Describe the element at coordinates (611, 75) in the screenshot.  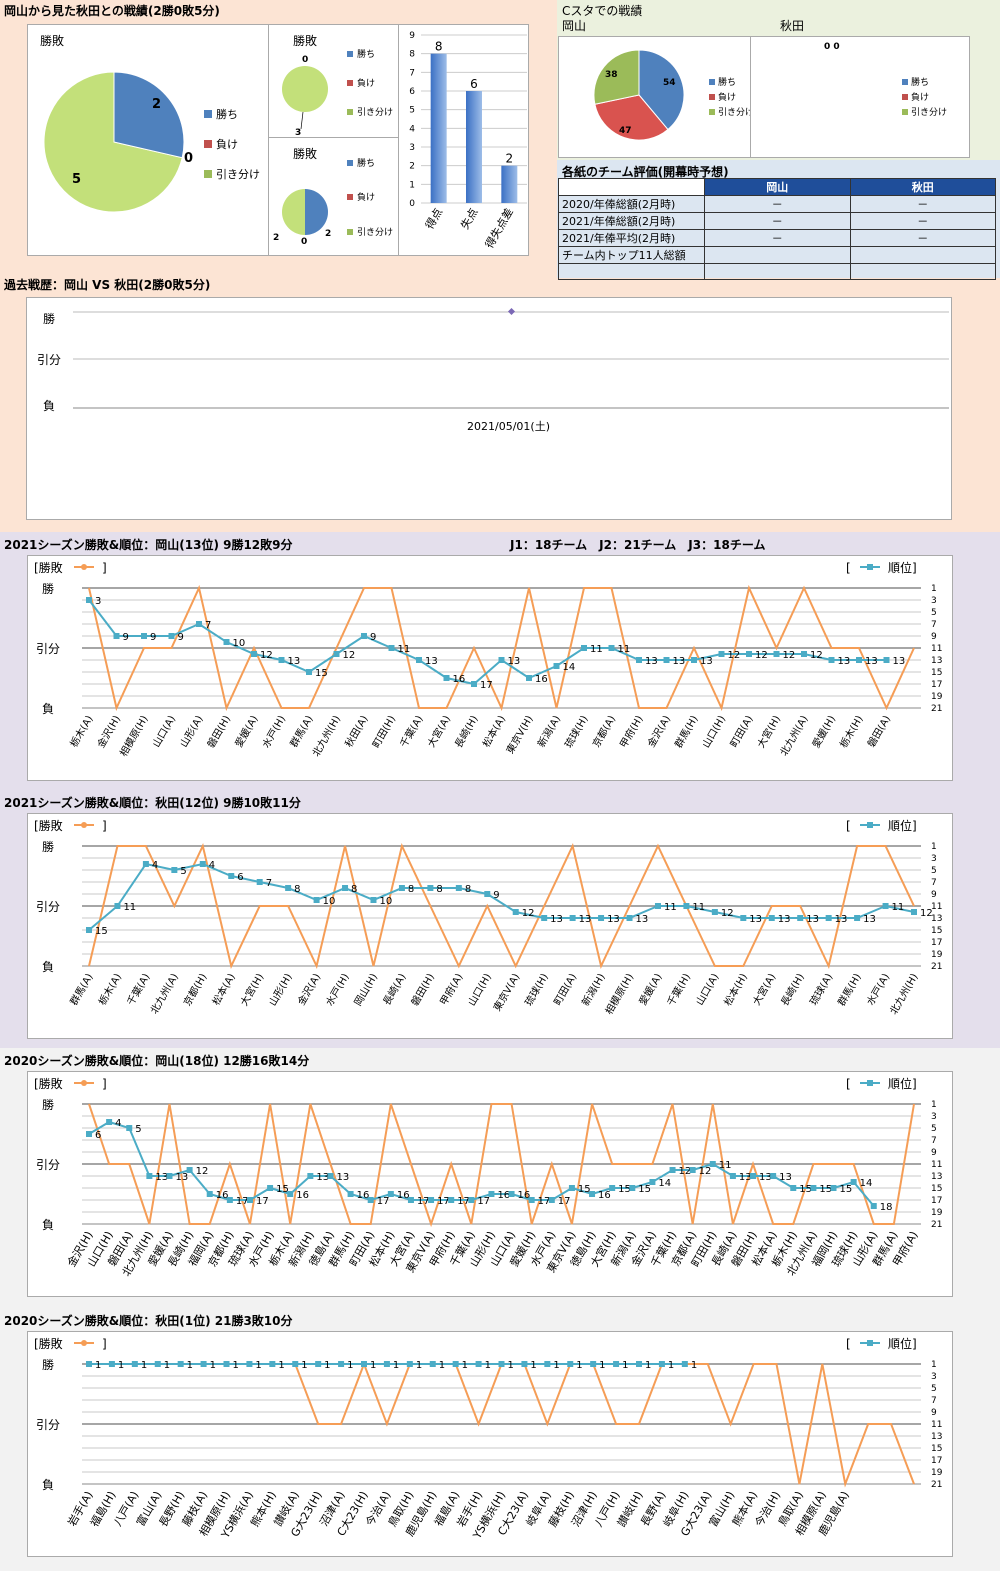
I see `cstad-pie-value-draw: 38` at that location.